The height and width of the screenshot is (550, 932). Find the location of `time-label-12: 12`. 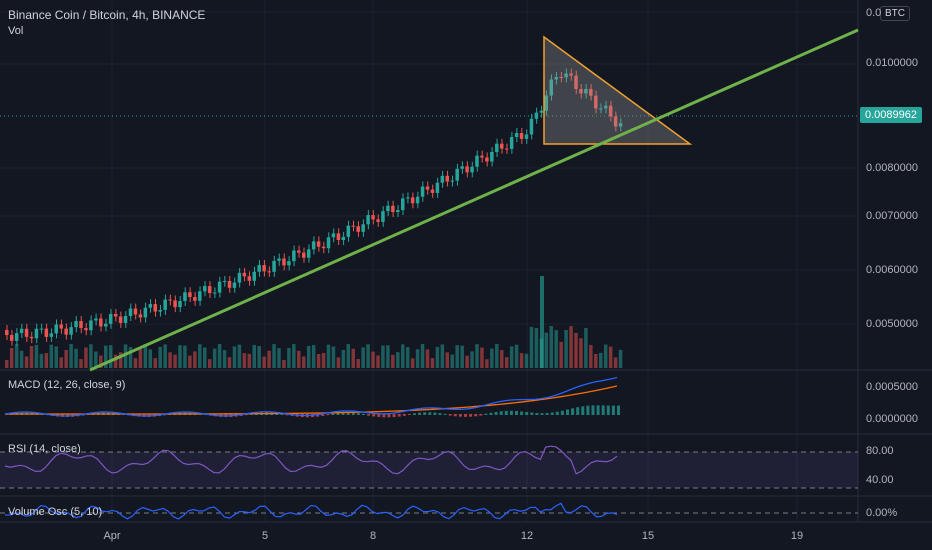

time-label-12: 12 is located at coordinates (527, 536).